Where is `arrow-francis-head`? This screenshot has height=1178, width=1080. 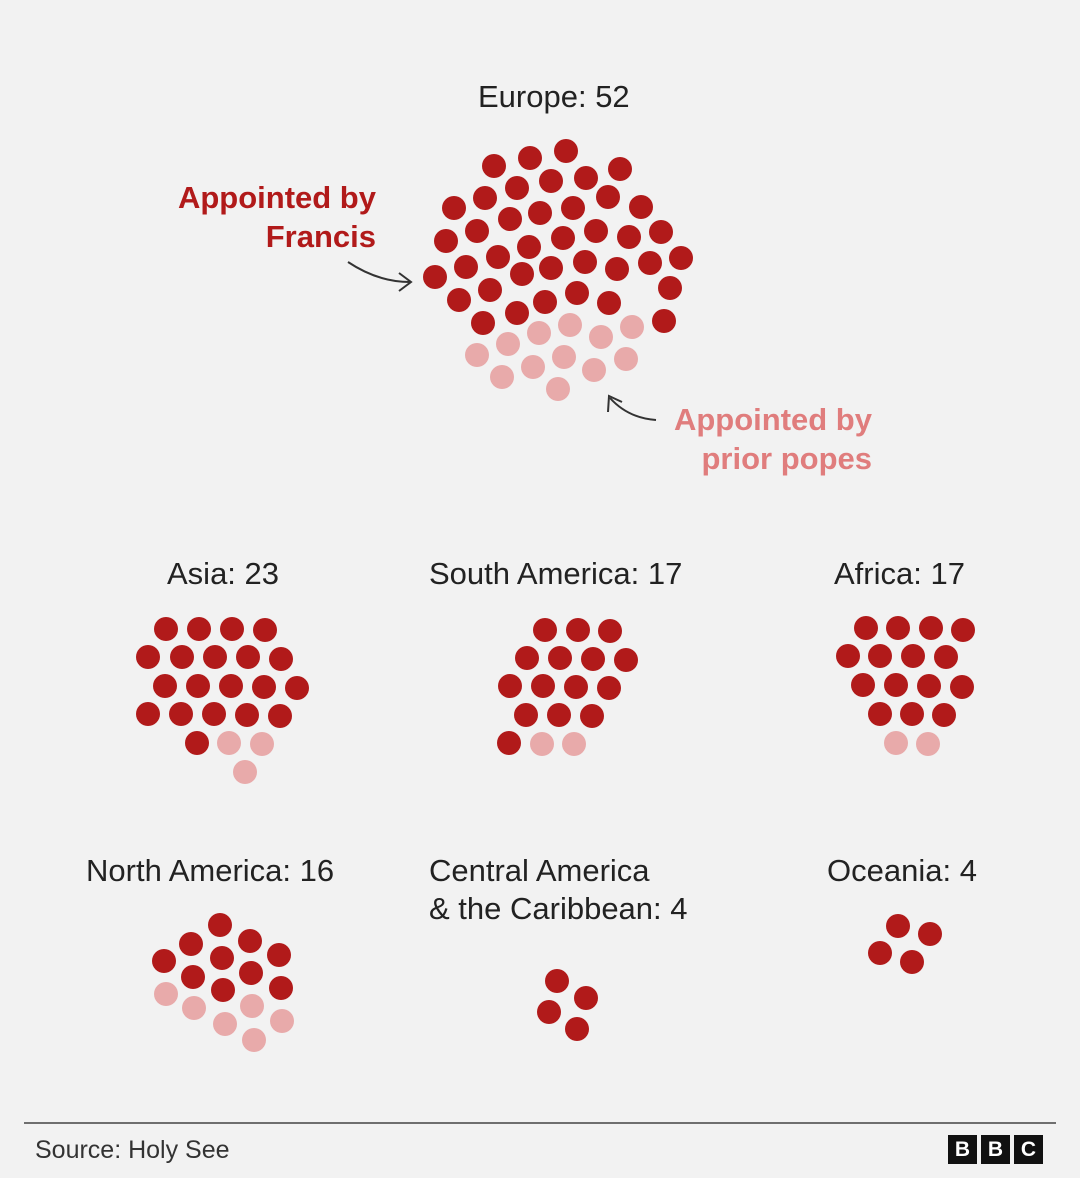
arrow-francis-head is located at coordinates (405, 282).